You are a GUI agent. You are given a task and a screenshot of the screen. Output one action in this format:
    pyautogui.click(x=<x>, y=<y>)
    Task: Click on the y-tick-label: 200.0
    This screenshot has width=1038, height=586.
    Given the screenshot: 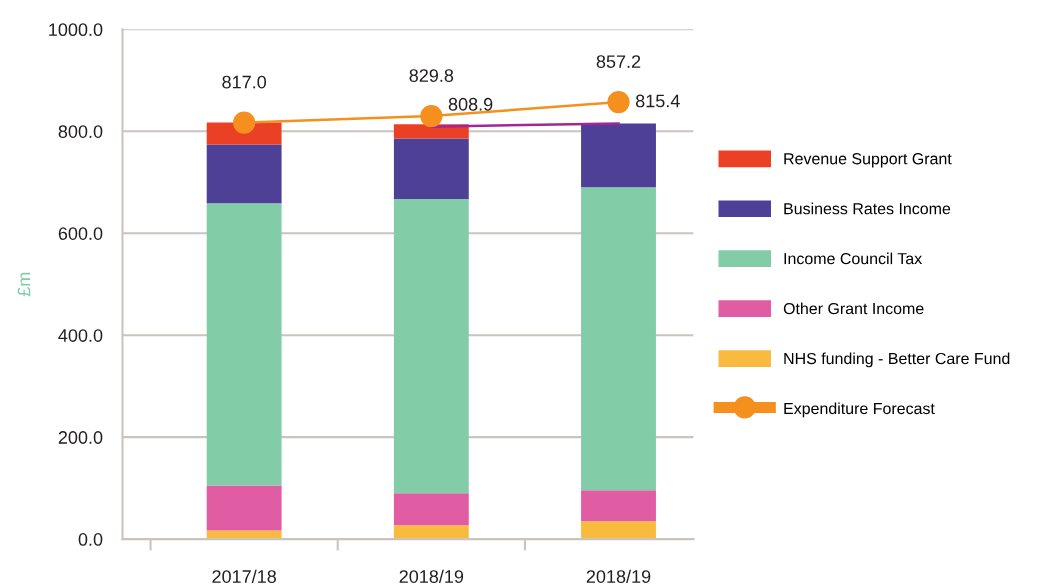 What is the action you would take?
    pyautogui.click(x=80, y=437)
    